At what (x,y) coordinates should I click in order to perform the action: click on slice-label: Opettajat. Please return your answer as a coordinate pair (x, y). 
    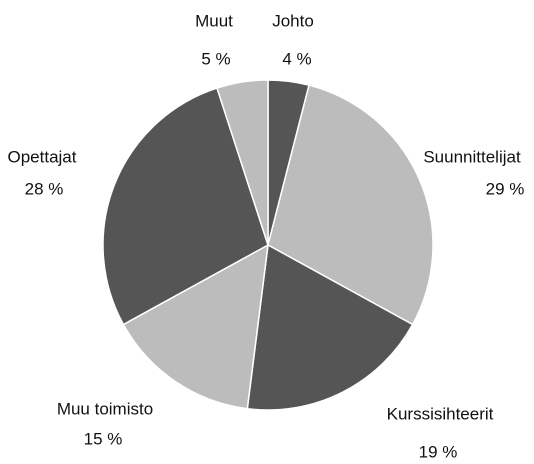
    Looking at the image, I should click on (42, 156).